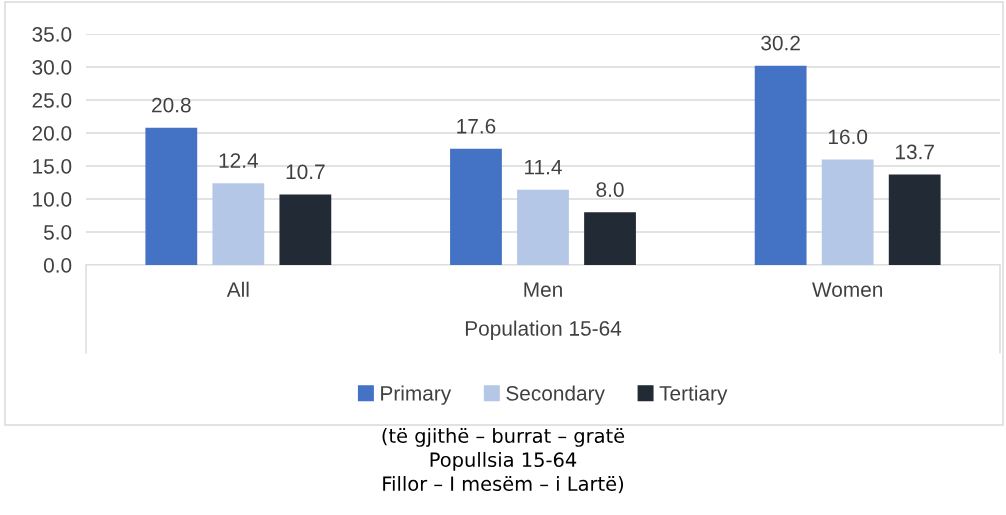 The width and height of the screenshot is (1006, 515). Describe the element at coordinates (52, 199) in the screenshot. I see `y-tick-label: 10.0` at that location.